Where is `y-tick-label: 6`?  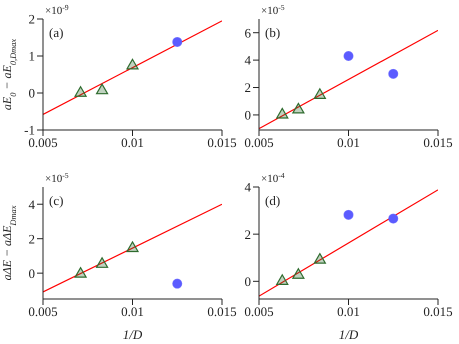
y-tick-label: 6 is located at coordinates (248, 32).